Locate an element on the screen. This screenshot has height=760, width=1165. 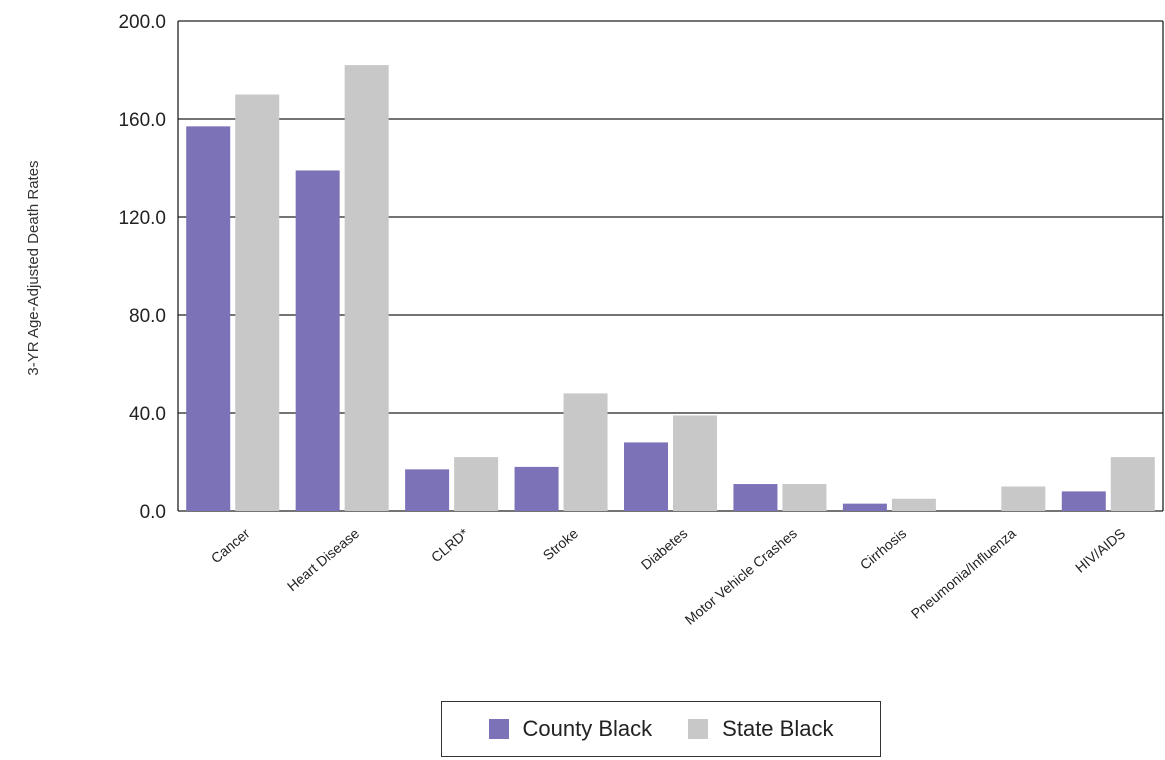
x-tick-label: Diabetes is located at coordinates (664, 549).